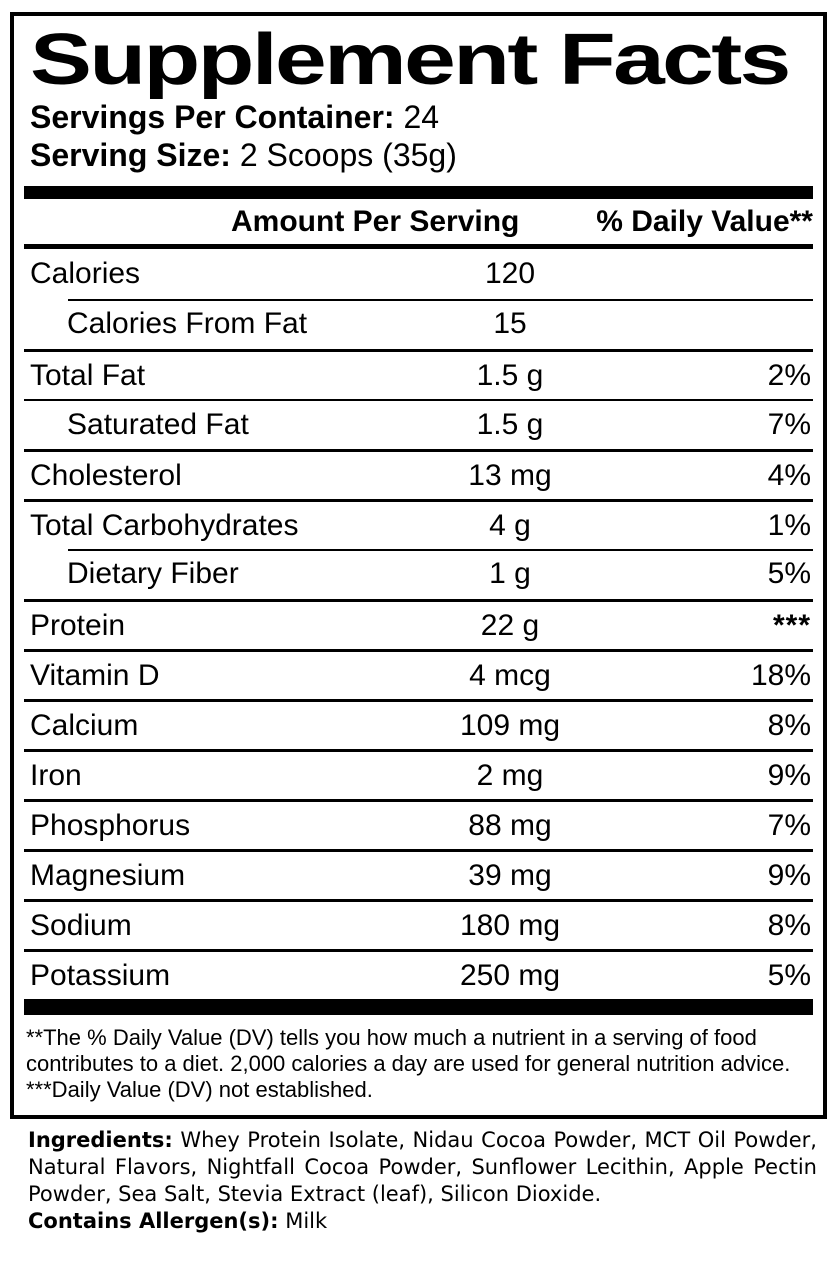 This screenshot has height=1288, width=837. I want to click on top-divider-bar, so click(418, 192).